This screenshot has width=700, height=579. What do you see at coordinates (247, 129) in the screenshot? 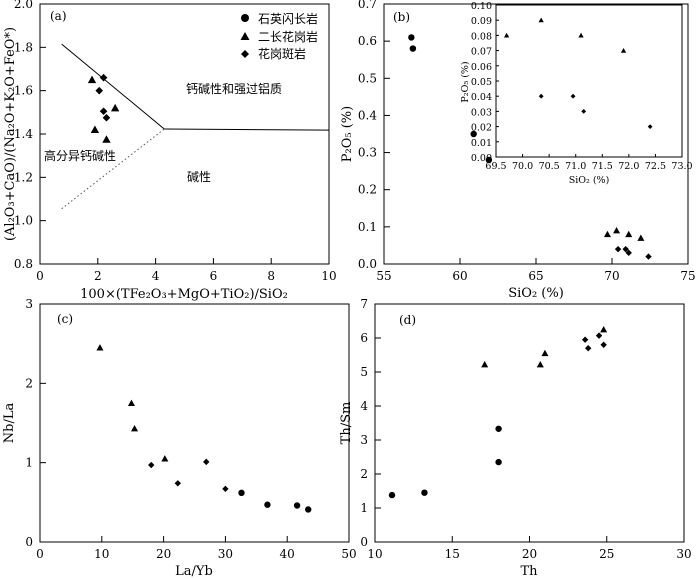
I see `field-boundary-line` at bounding box center [247, 129].